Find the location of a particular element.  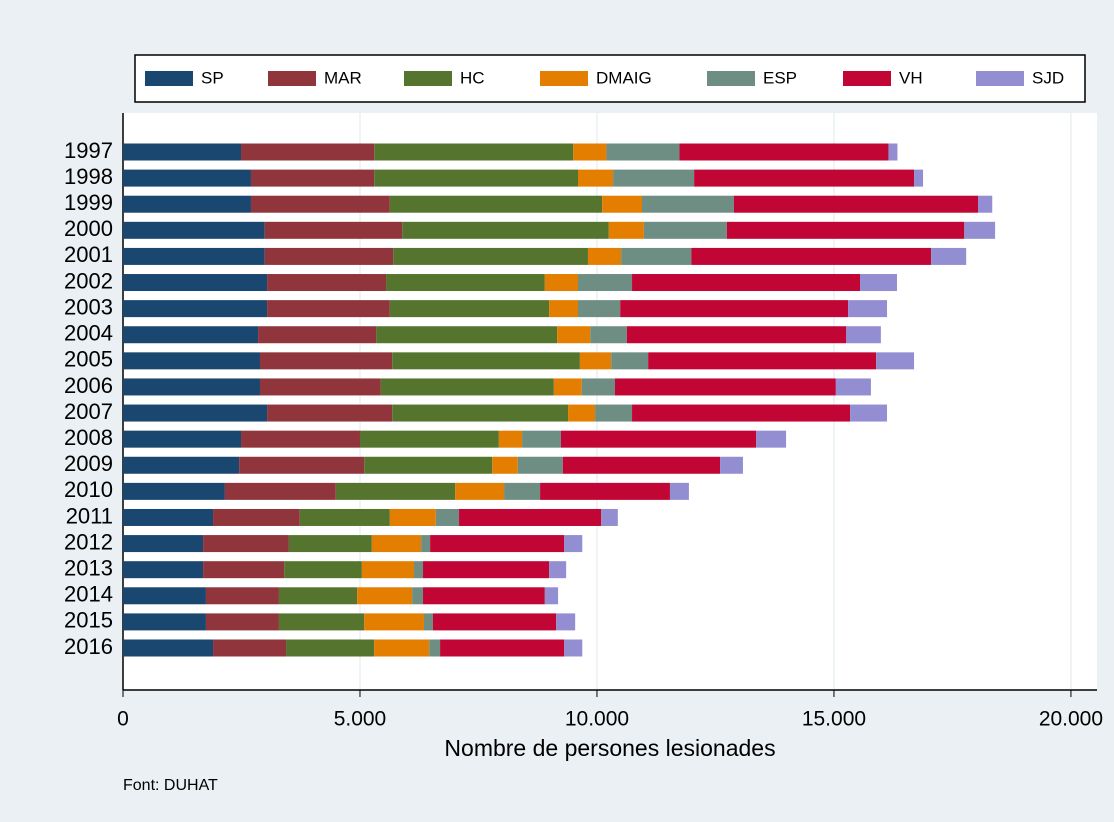

legend-label: DMAIG is located at coordinates (624, 77).